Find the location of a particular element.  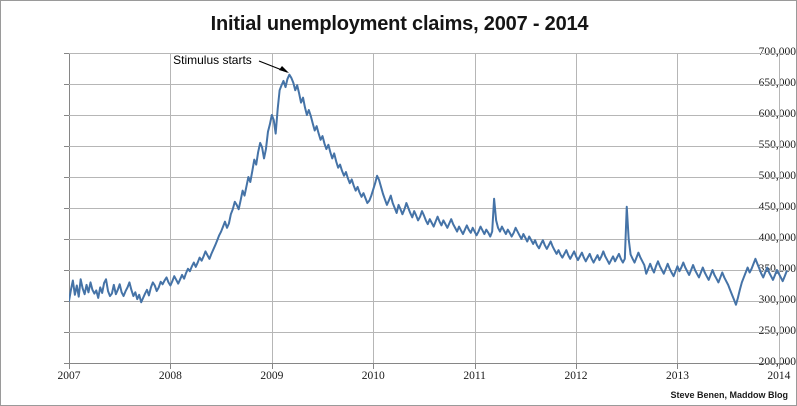

y-axis-tick-label: 600,000 is located at coordinates (777, 114).